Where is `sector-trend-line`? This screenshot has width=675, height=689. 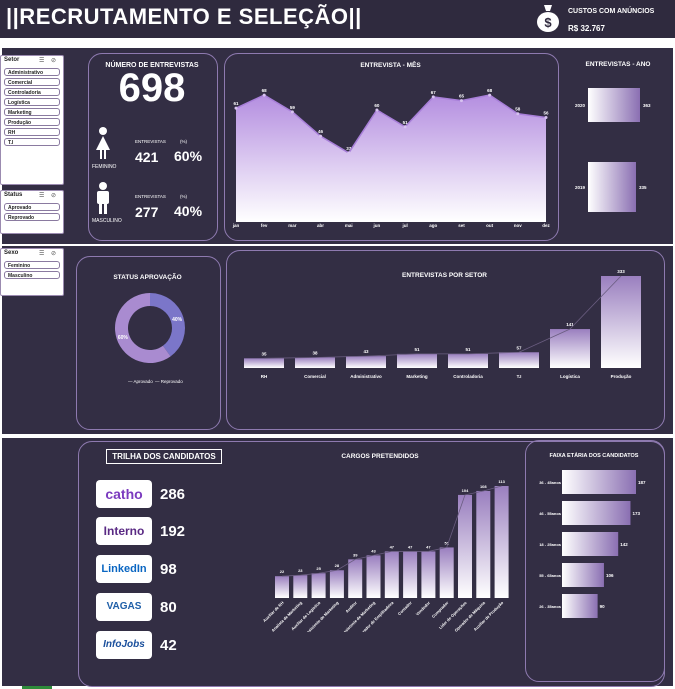
sector-trend-line is located at coordinates (442, 317).